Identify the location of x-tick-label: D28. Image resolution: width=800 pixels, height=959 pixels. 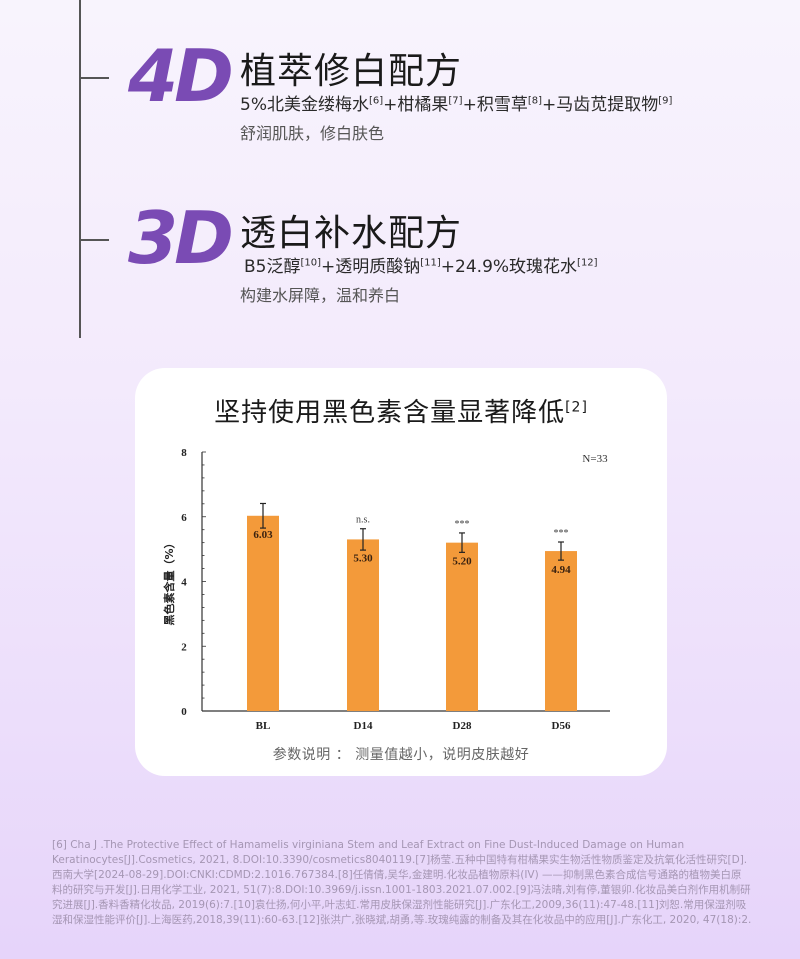
(462, 726).